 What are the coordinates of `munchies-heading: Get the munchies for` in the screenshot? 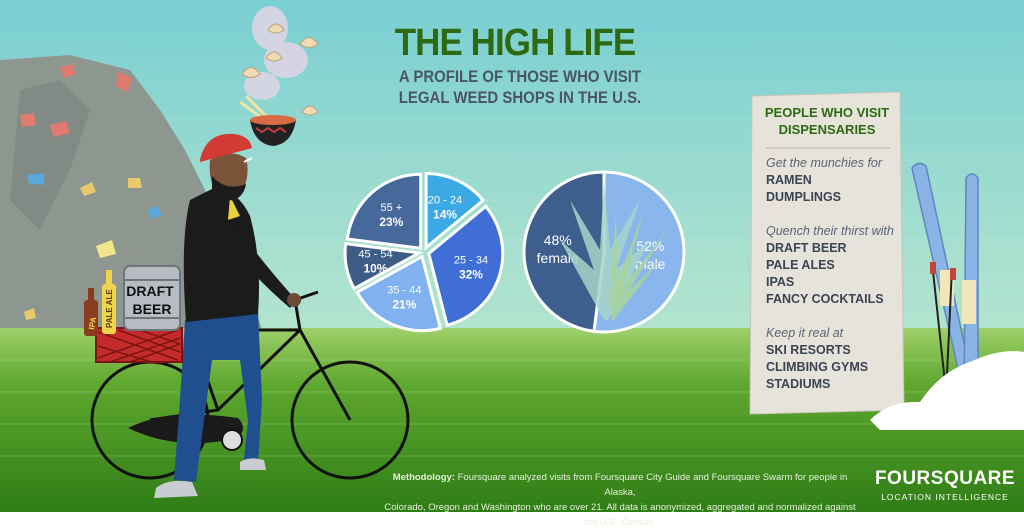 It's located at (824, 163).